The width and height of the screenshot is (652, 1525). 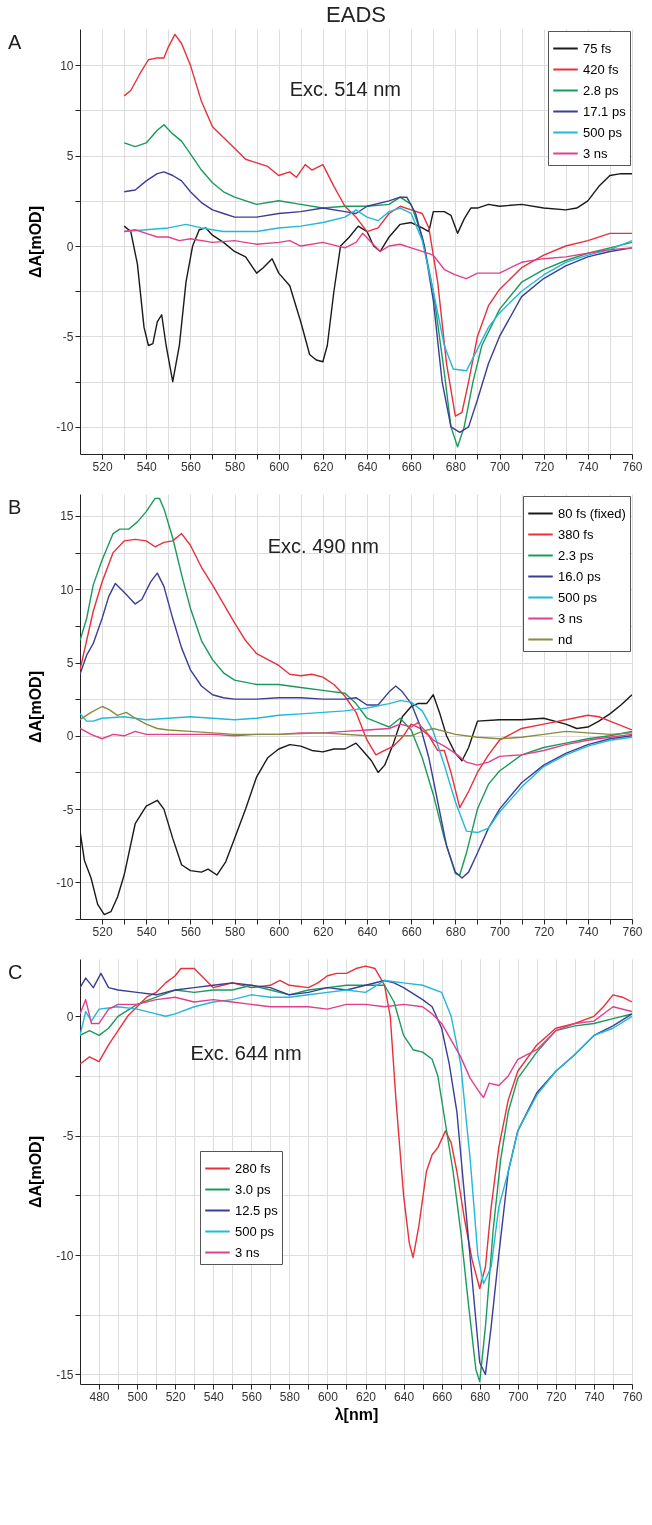 What do you see at coordinates (67, 516) in the screenshot?
I see `y-tick-label: 15` at bounding box center [67, 516].